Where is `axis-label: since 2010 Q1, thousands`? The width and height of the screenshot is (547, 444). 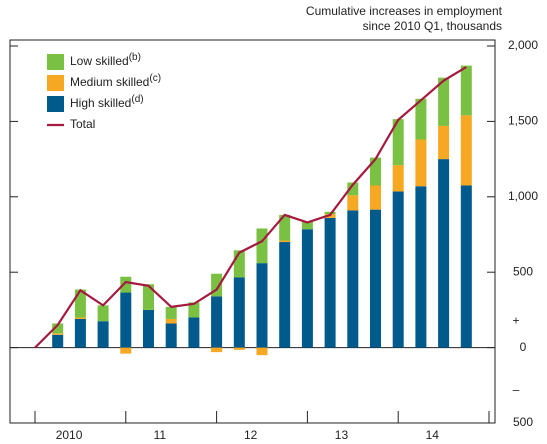
axis-label: since 2010 Q1, thousands is located at coordinates (432, 26).